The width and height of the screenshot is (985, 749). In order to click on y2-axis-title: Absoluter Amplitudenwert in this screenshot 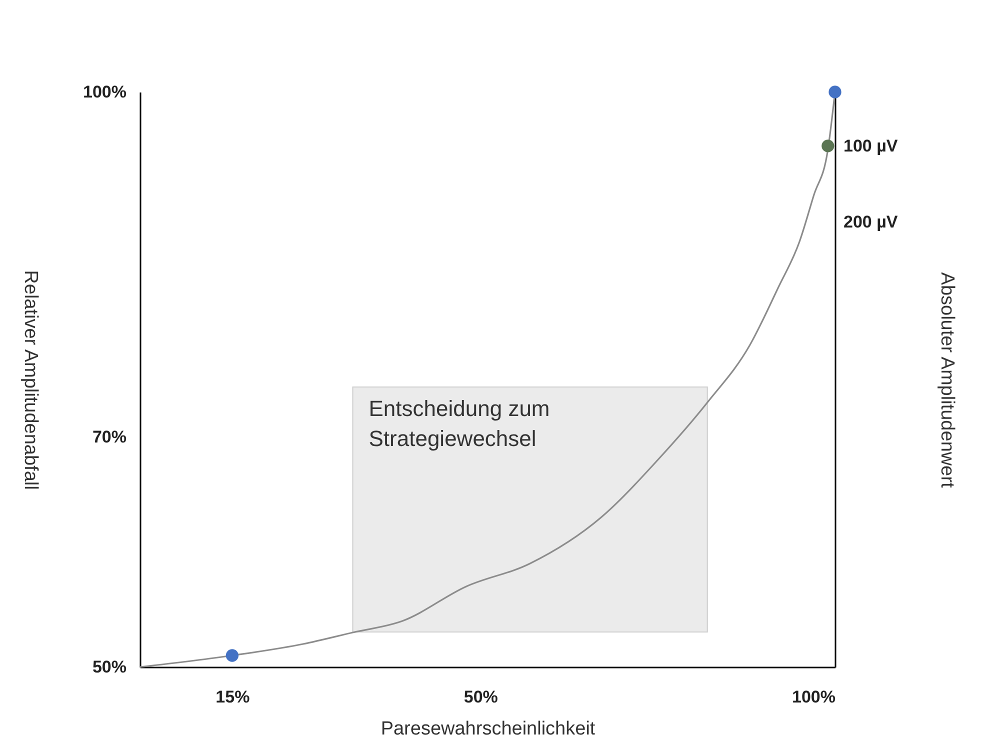, I will do `click(947, 380)`.